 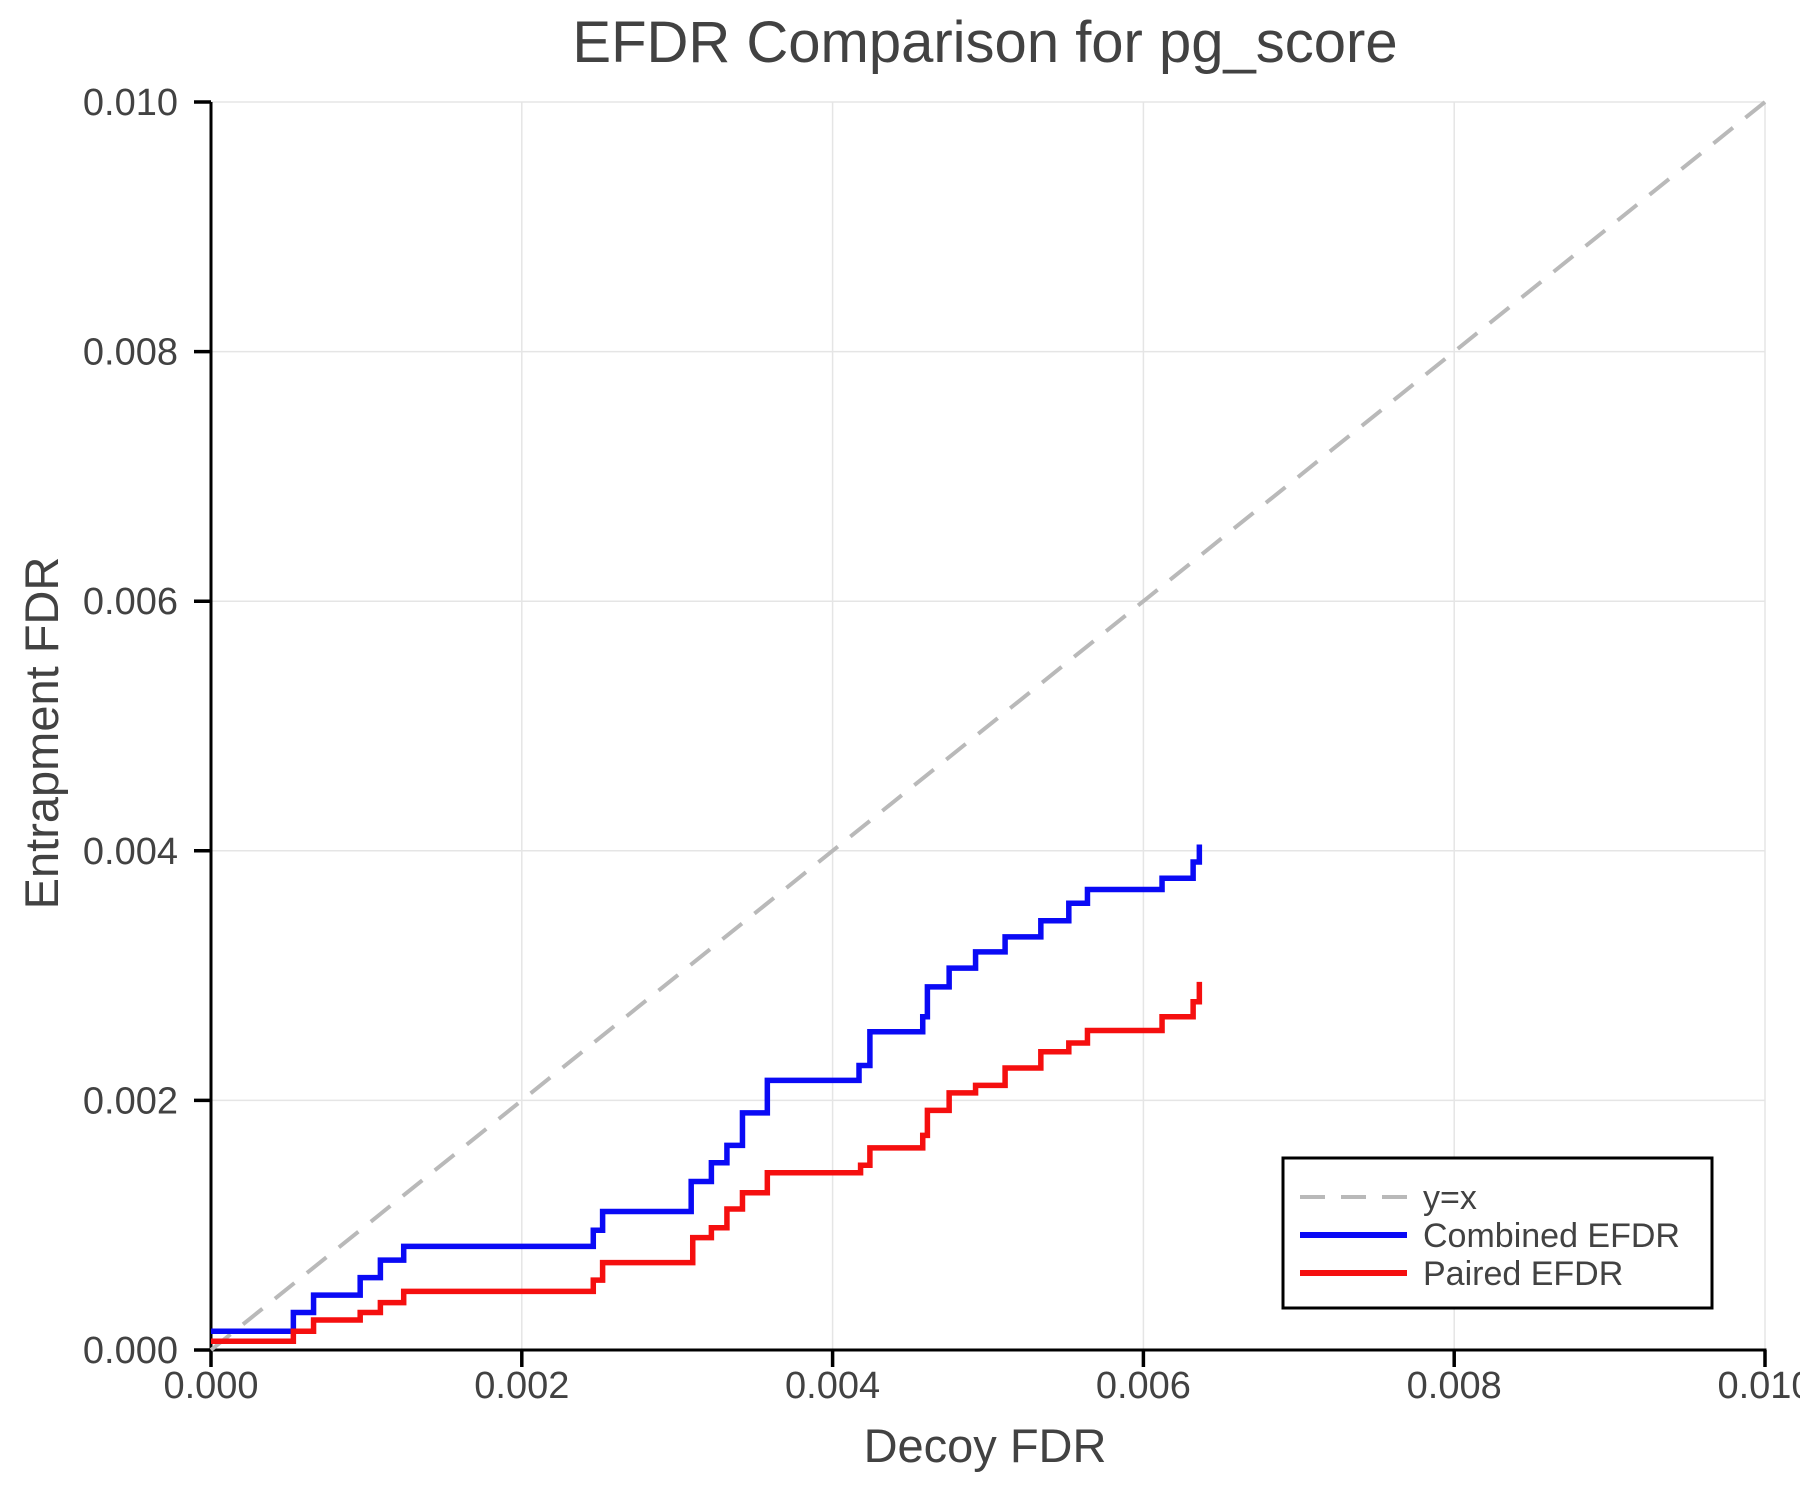 I want to click on y-tick-label: 0.002, so click(x=130, y=1101).